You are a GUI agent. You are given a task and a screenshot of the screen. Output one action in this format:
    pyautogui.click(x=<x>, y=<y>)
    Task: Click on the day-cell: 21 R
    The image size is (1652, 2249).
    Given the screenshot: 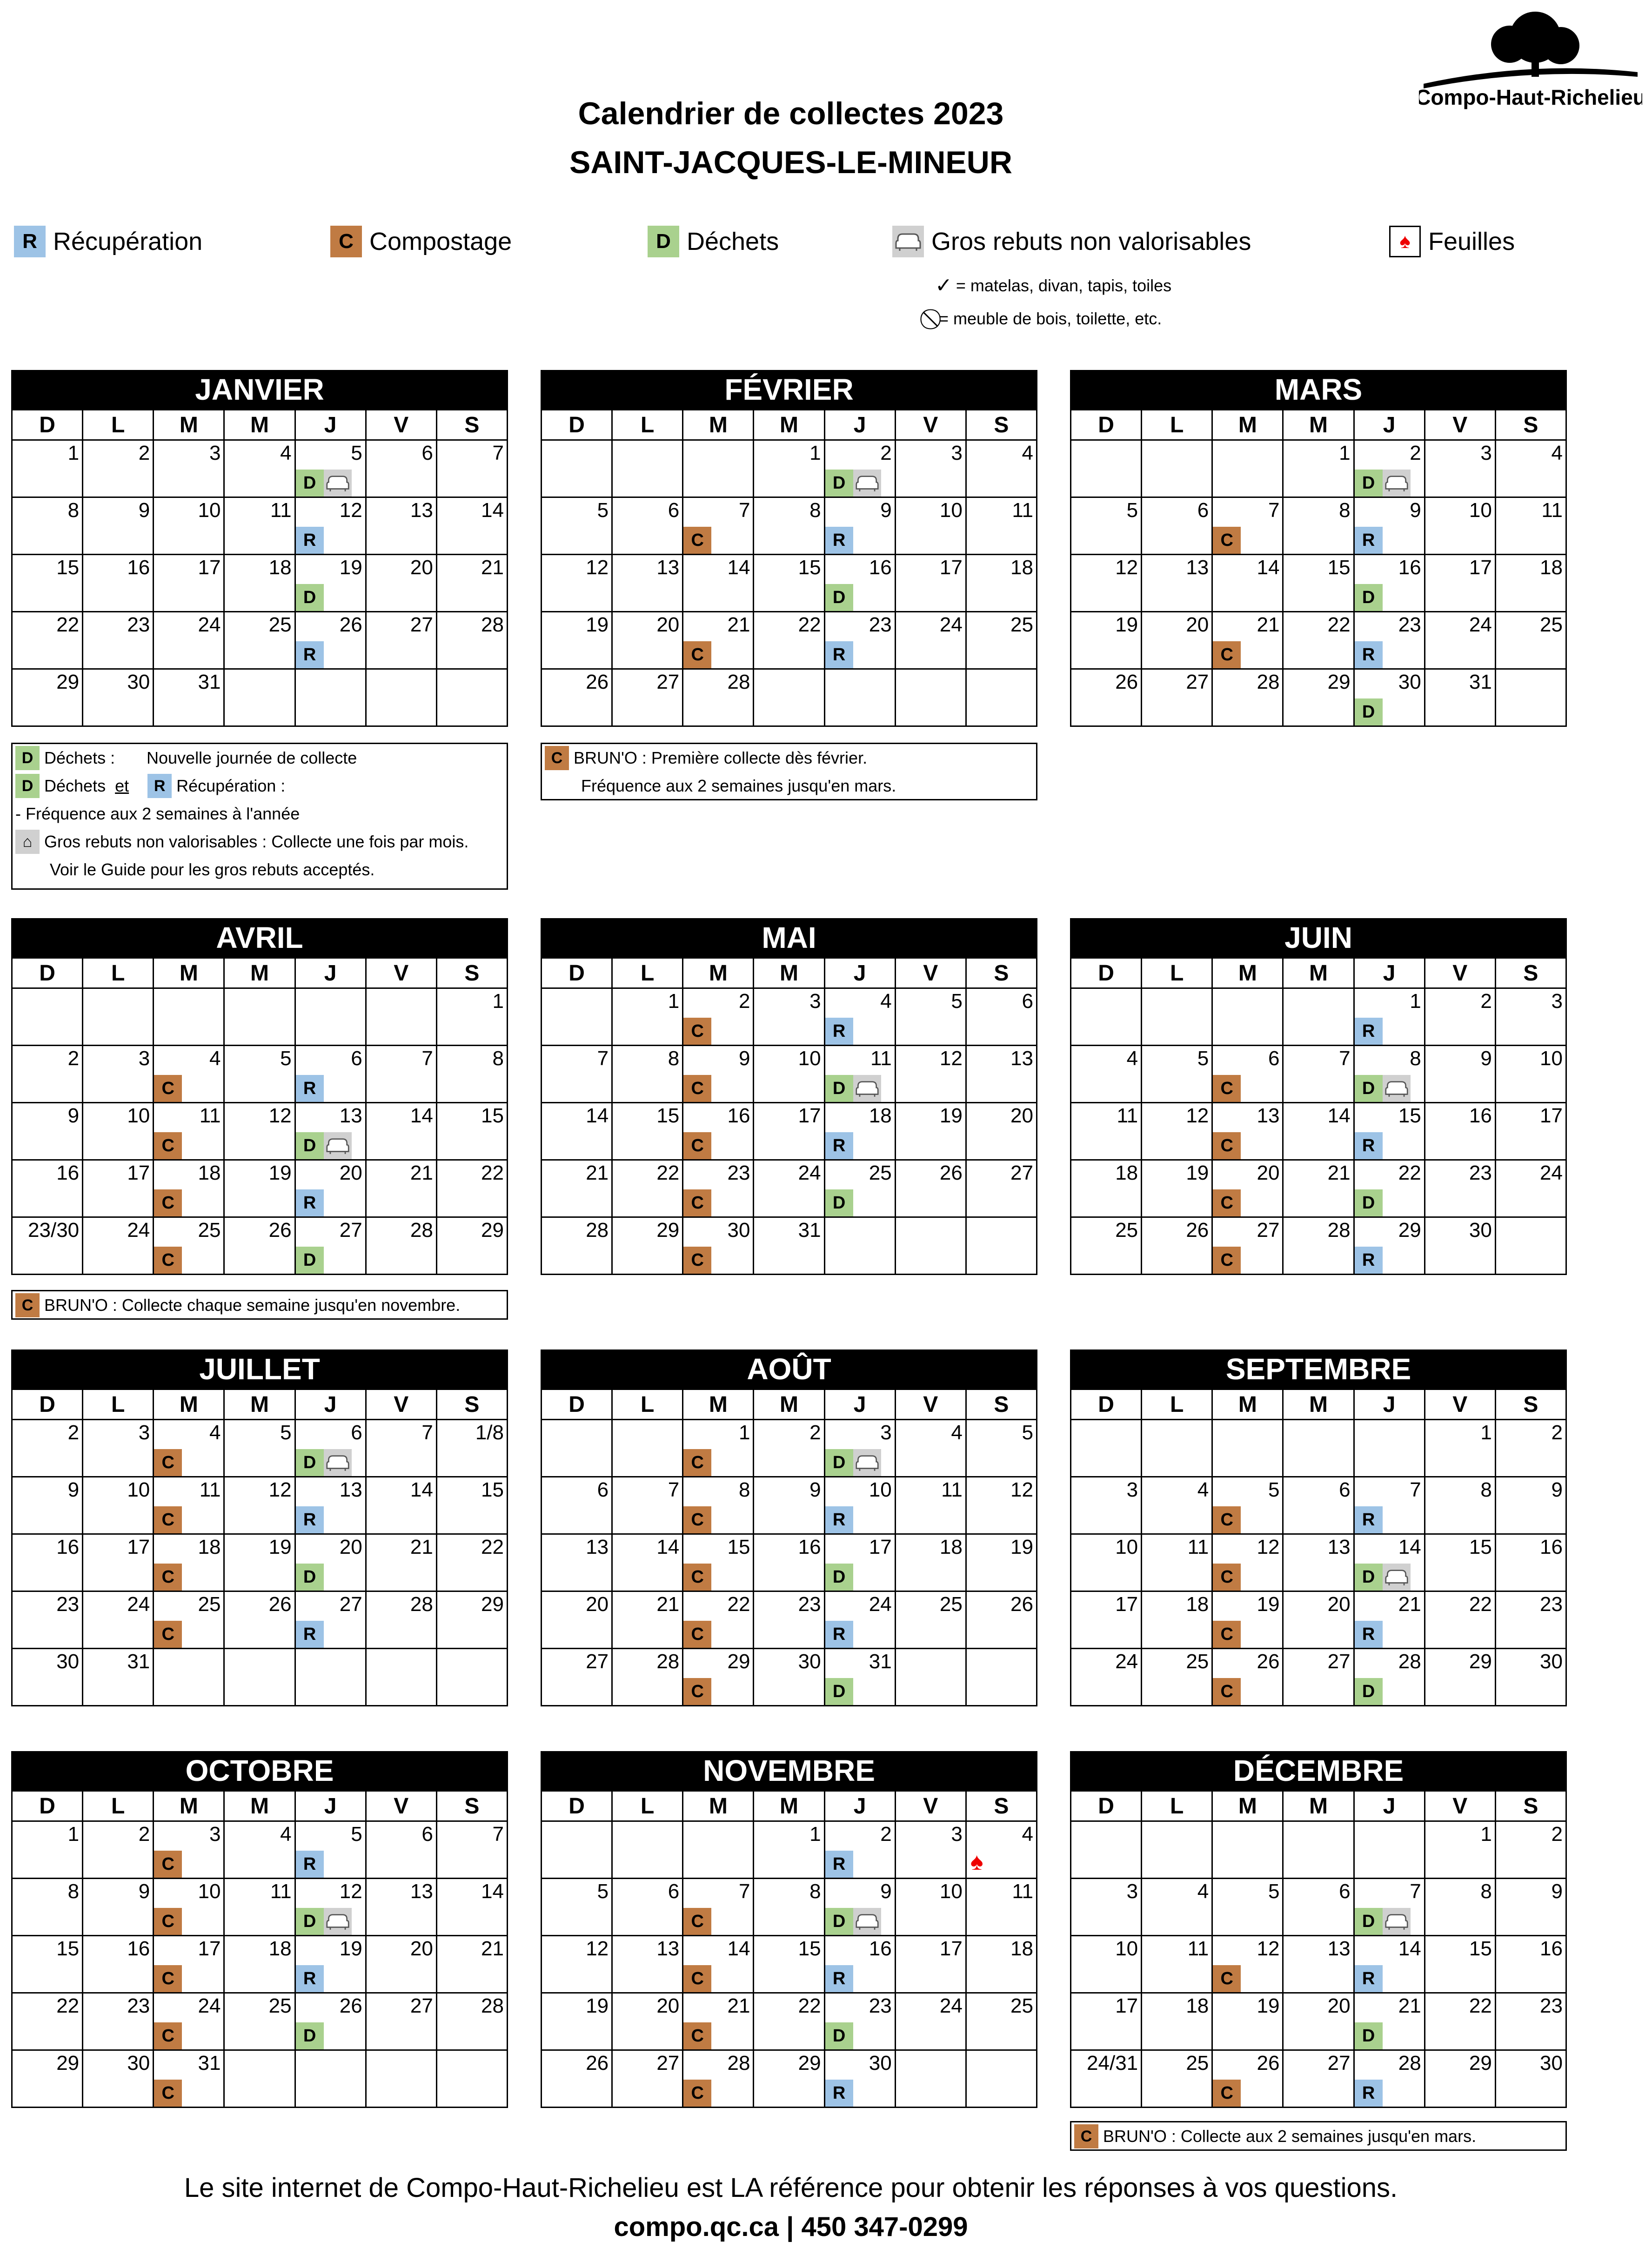 What is the action you would take?
    pyautogui.click(x=1389, y=1620)
    